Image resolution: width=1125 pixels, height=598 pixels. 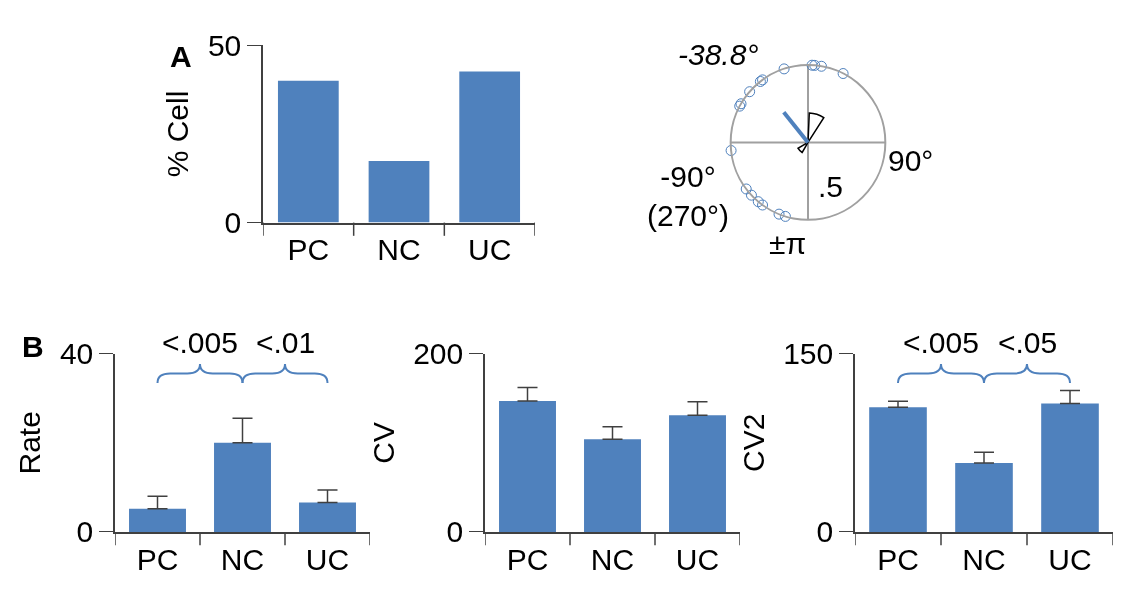 I want to click on y-tick-label: 150, so click(x=808, y=354).